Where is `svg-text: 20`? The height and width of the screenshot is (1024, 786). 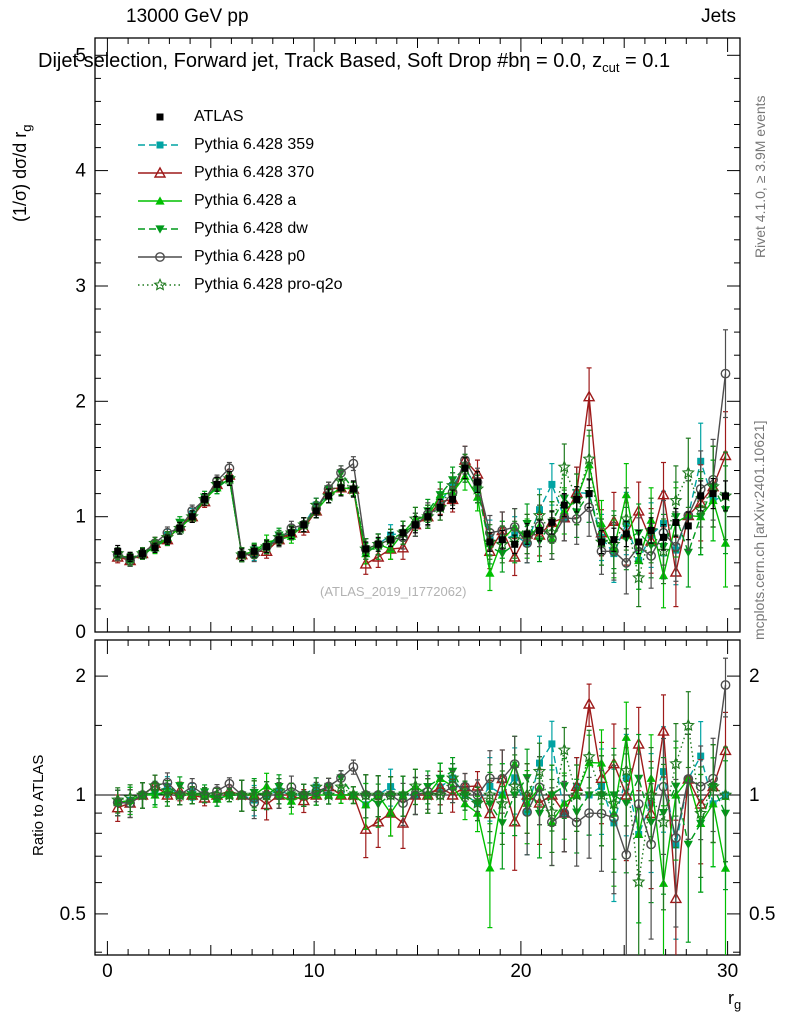 svg-text: 20 is located at coordinates (520, 971).